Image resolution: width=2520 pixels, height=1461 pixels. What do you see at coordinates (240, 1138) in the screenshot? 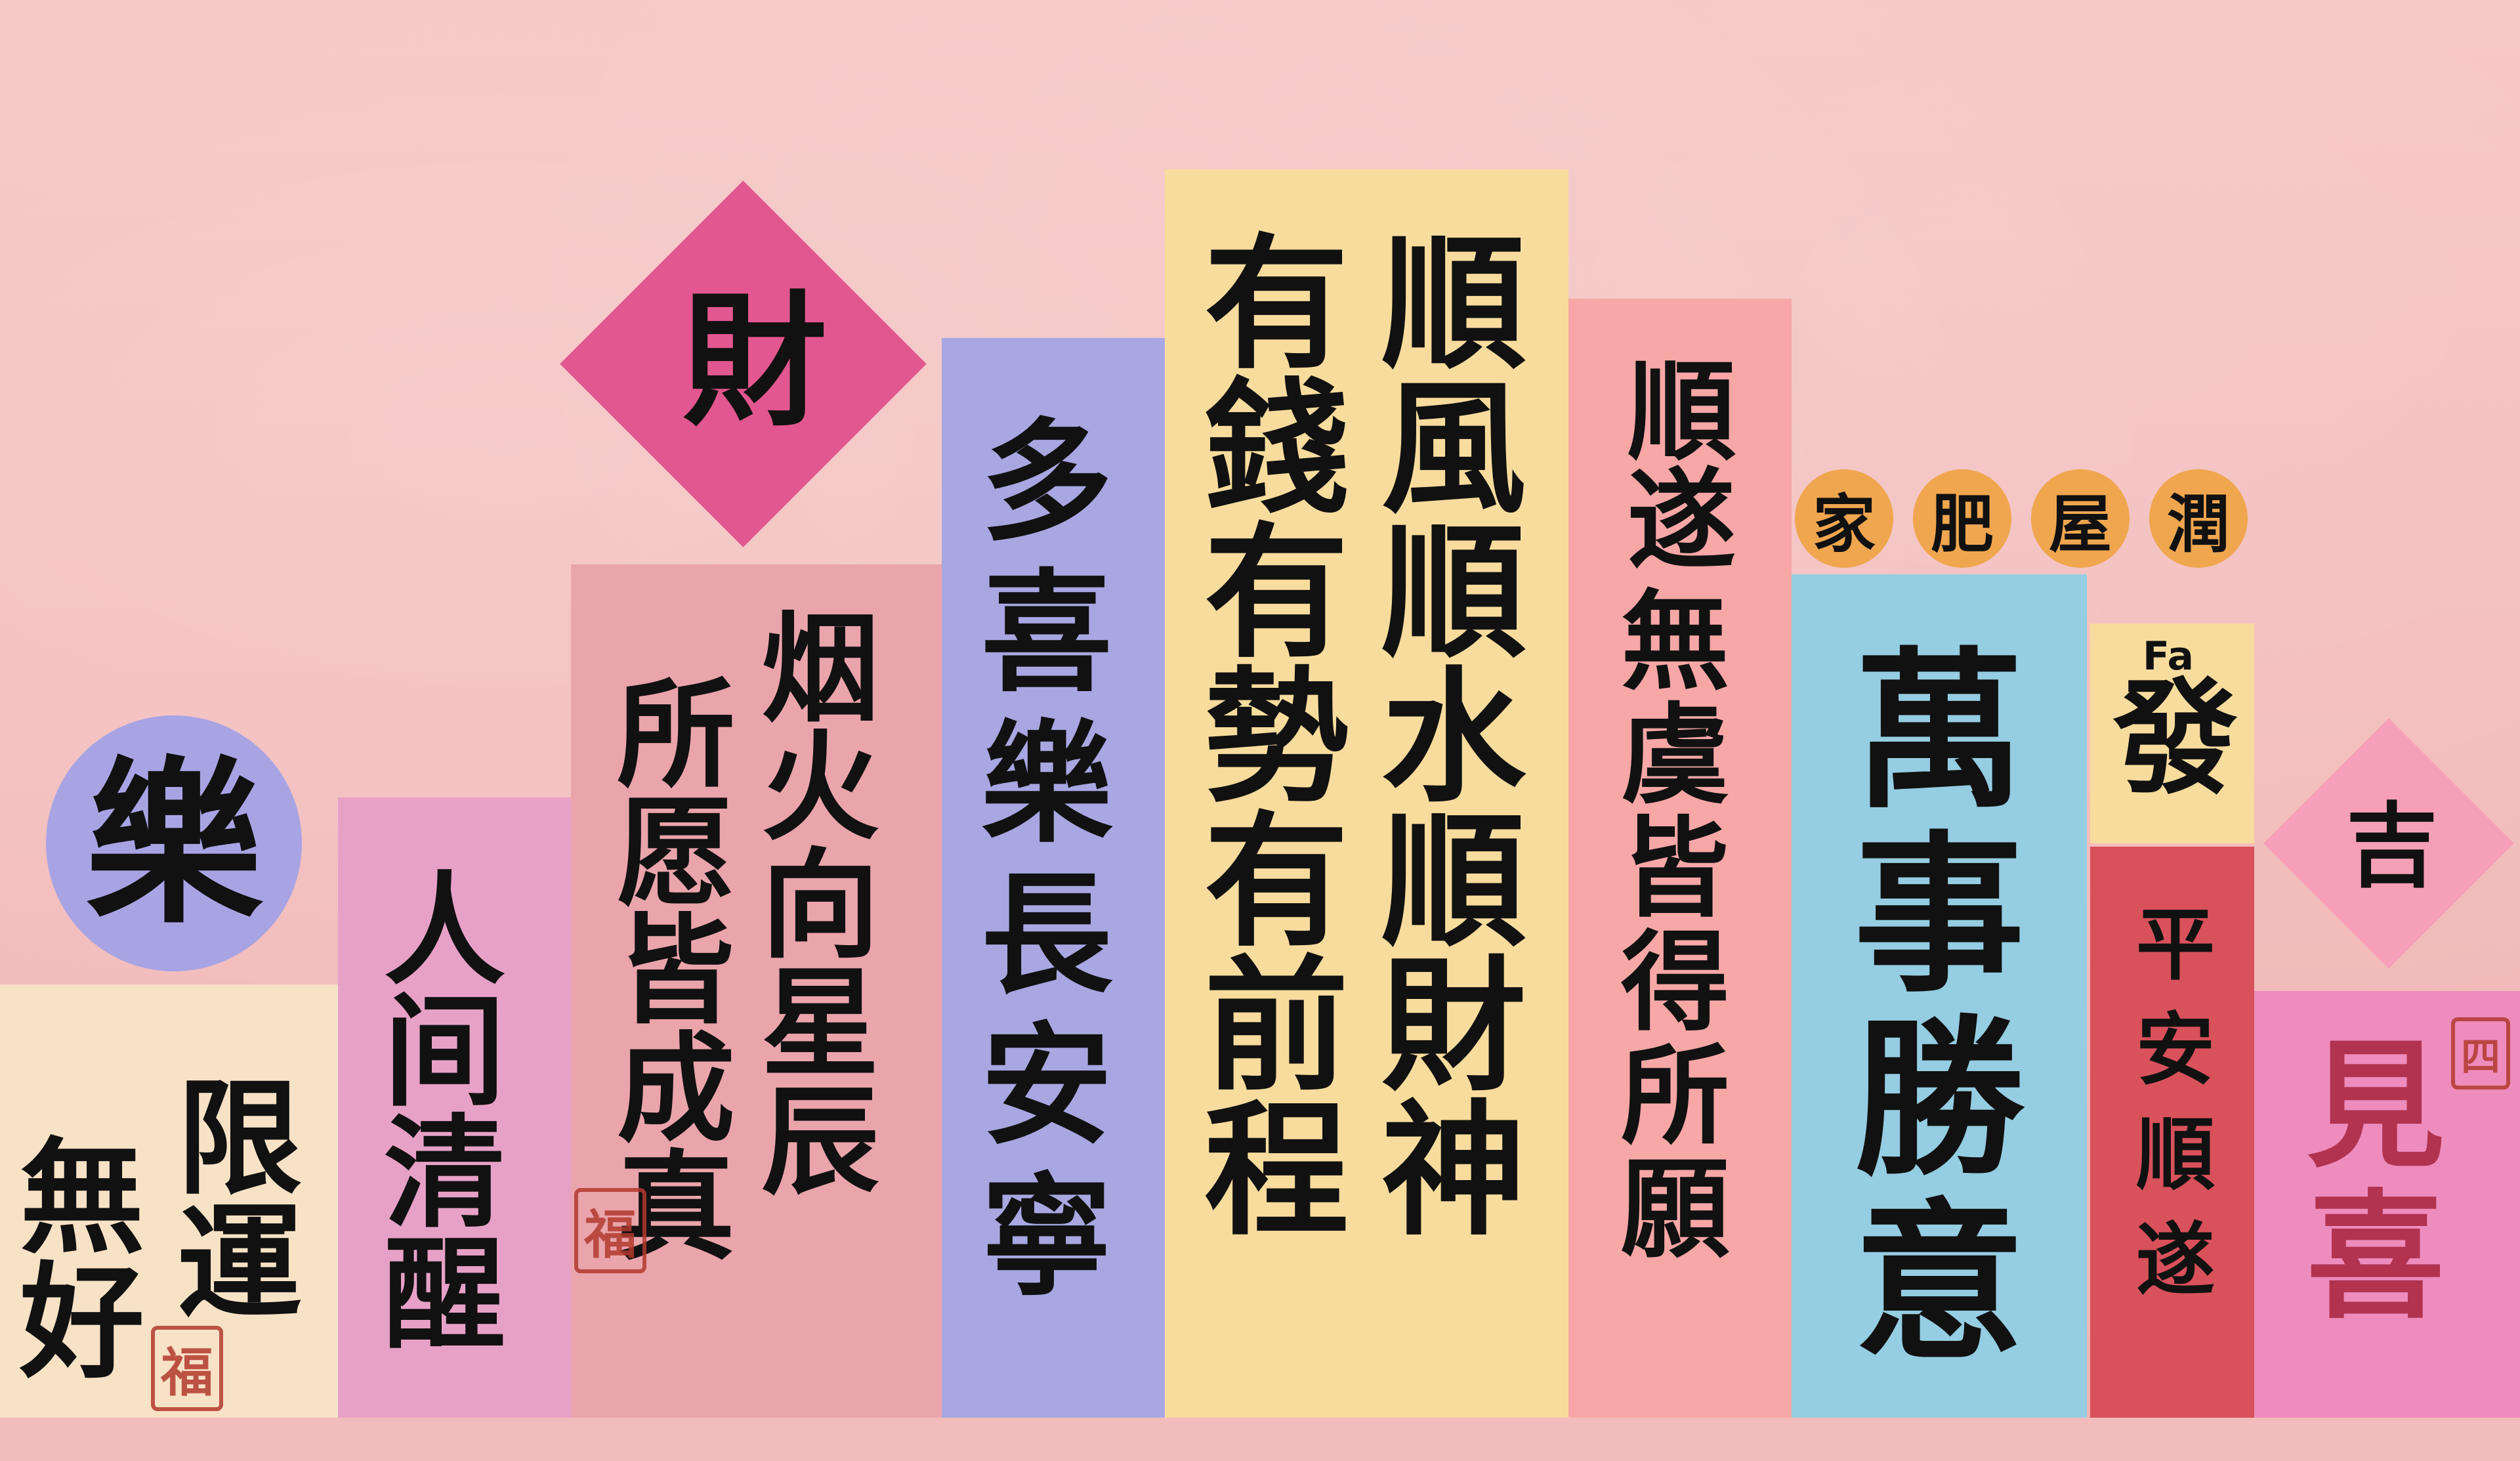
I see `wuxian-char: 限` at bounding box center [240, 1138].